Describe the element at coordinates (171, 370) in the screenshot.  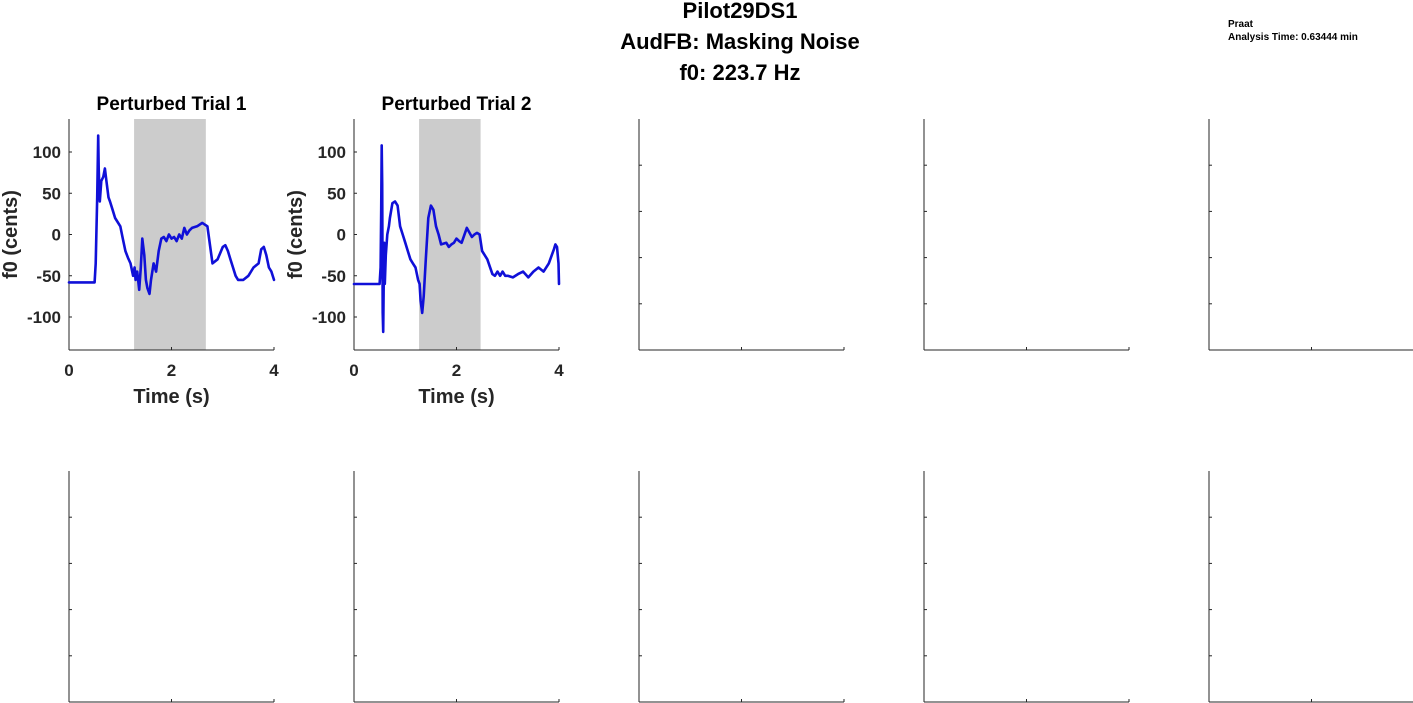
I see `x-tick-label-trial-1: 2` at that location.